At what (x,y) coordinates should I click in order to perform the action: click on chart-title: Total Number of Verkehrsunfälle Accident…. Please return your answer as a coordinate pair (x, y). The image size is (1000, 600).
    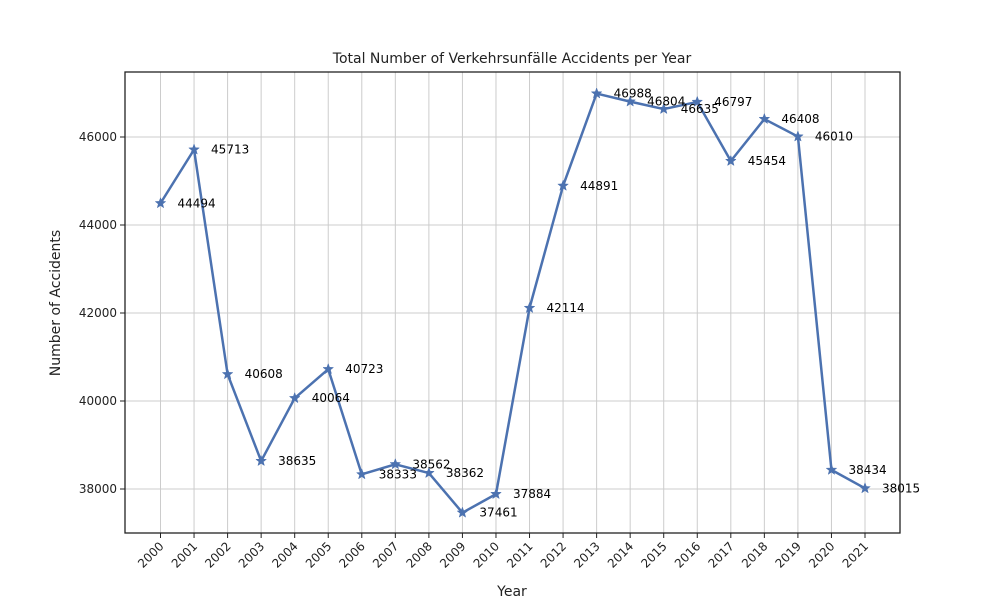
    Looking at the image, I should click on (512, 59).